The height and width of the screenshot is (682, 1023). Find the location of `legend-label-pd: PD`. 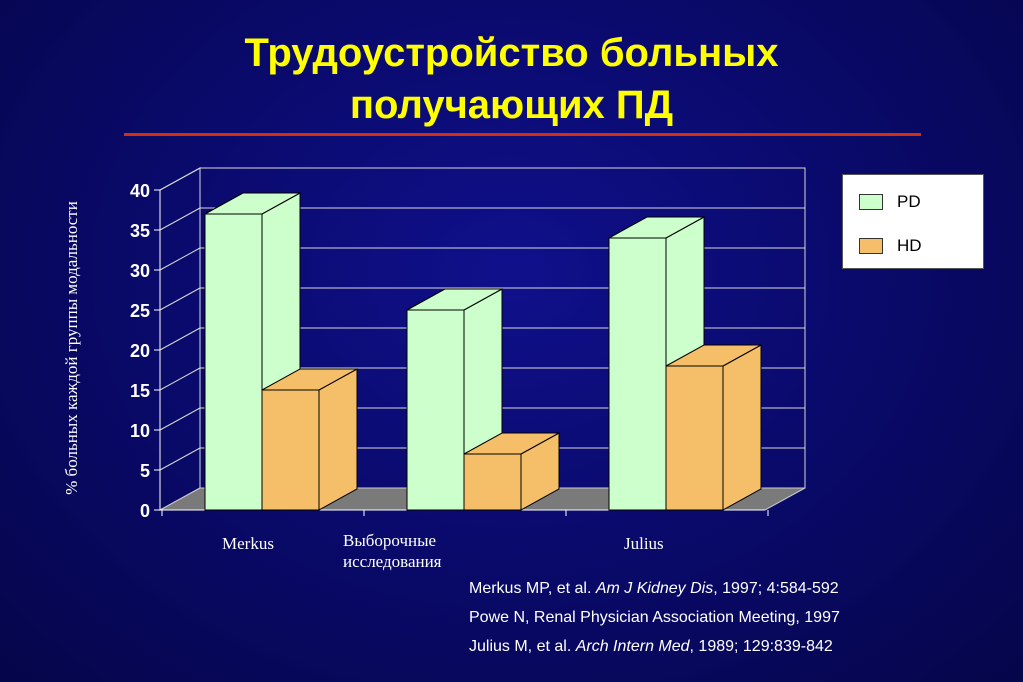

legend-label-pd: PD is located at coordinates (909, 201).